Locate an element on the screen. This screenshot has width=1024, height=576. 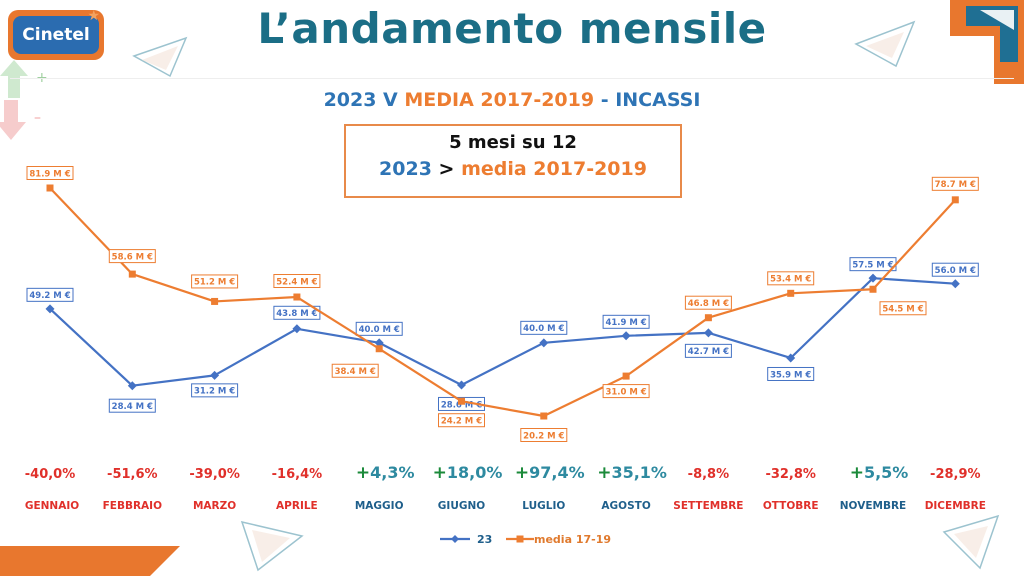
variation-label: -32,8% is located at coordinates (790, 474).